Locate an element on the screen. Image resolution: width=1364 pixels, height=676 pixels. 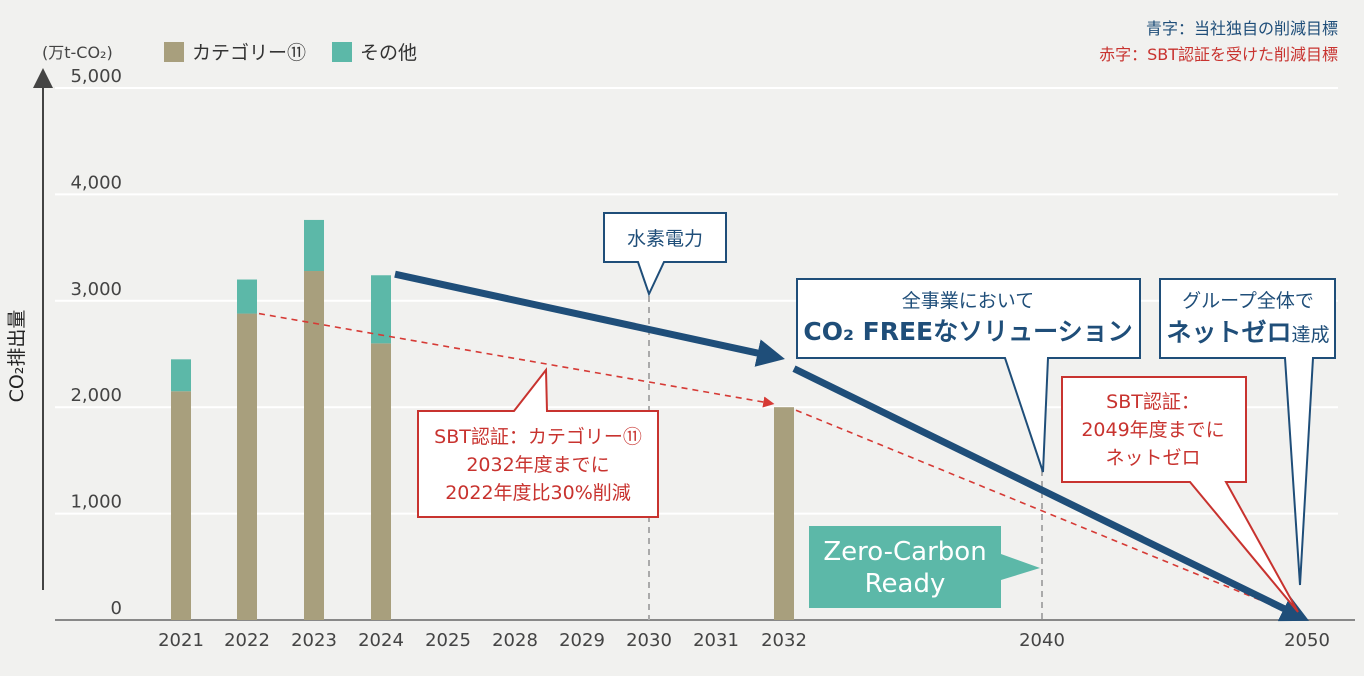
bar-category11-2024 is located at coordinates (381, 481).